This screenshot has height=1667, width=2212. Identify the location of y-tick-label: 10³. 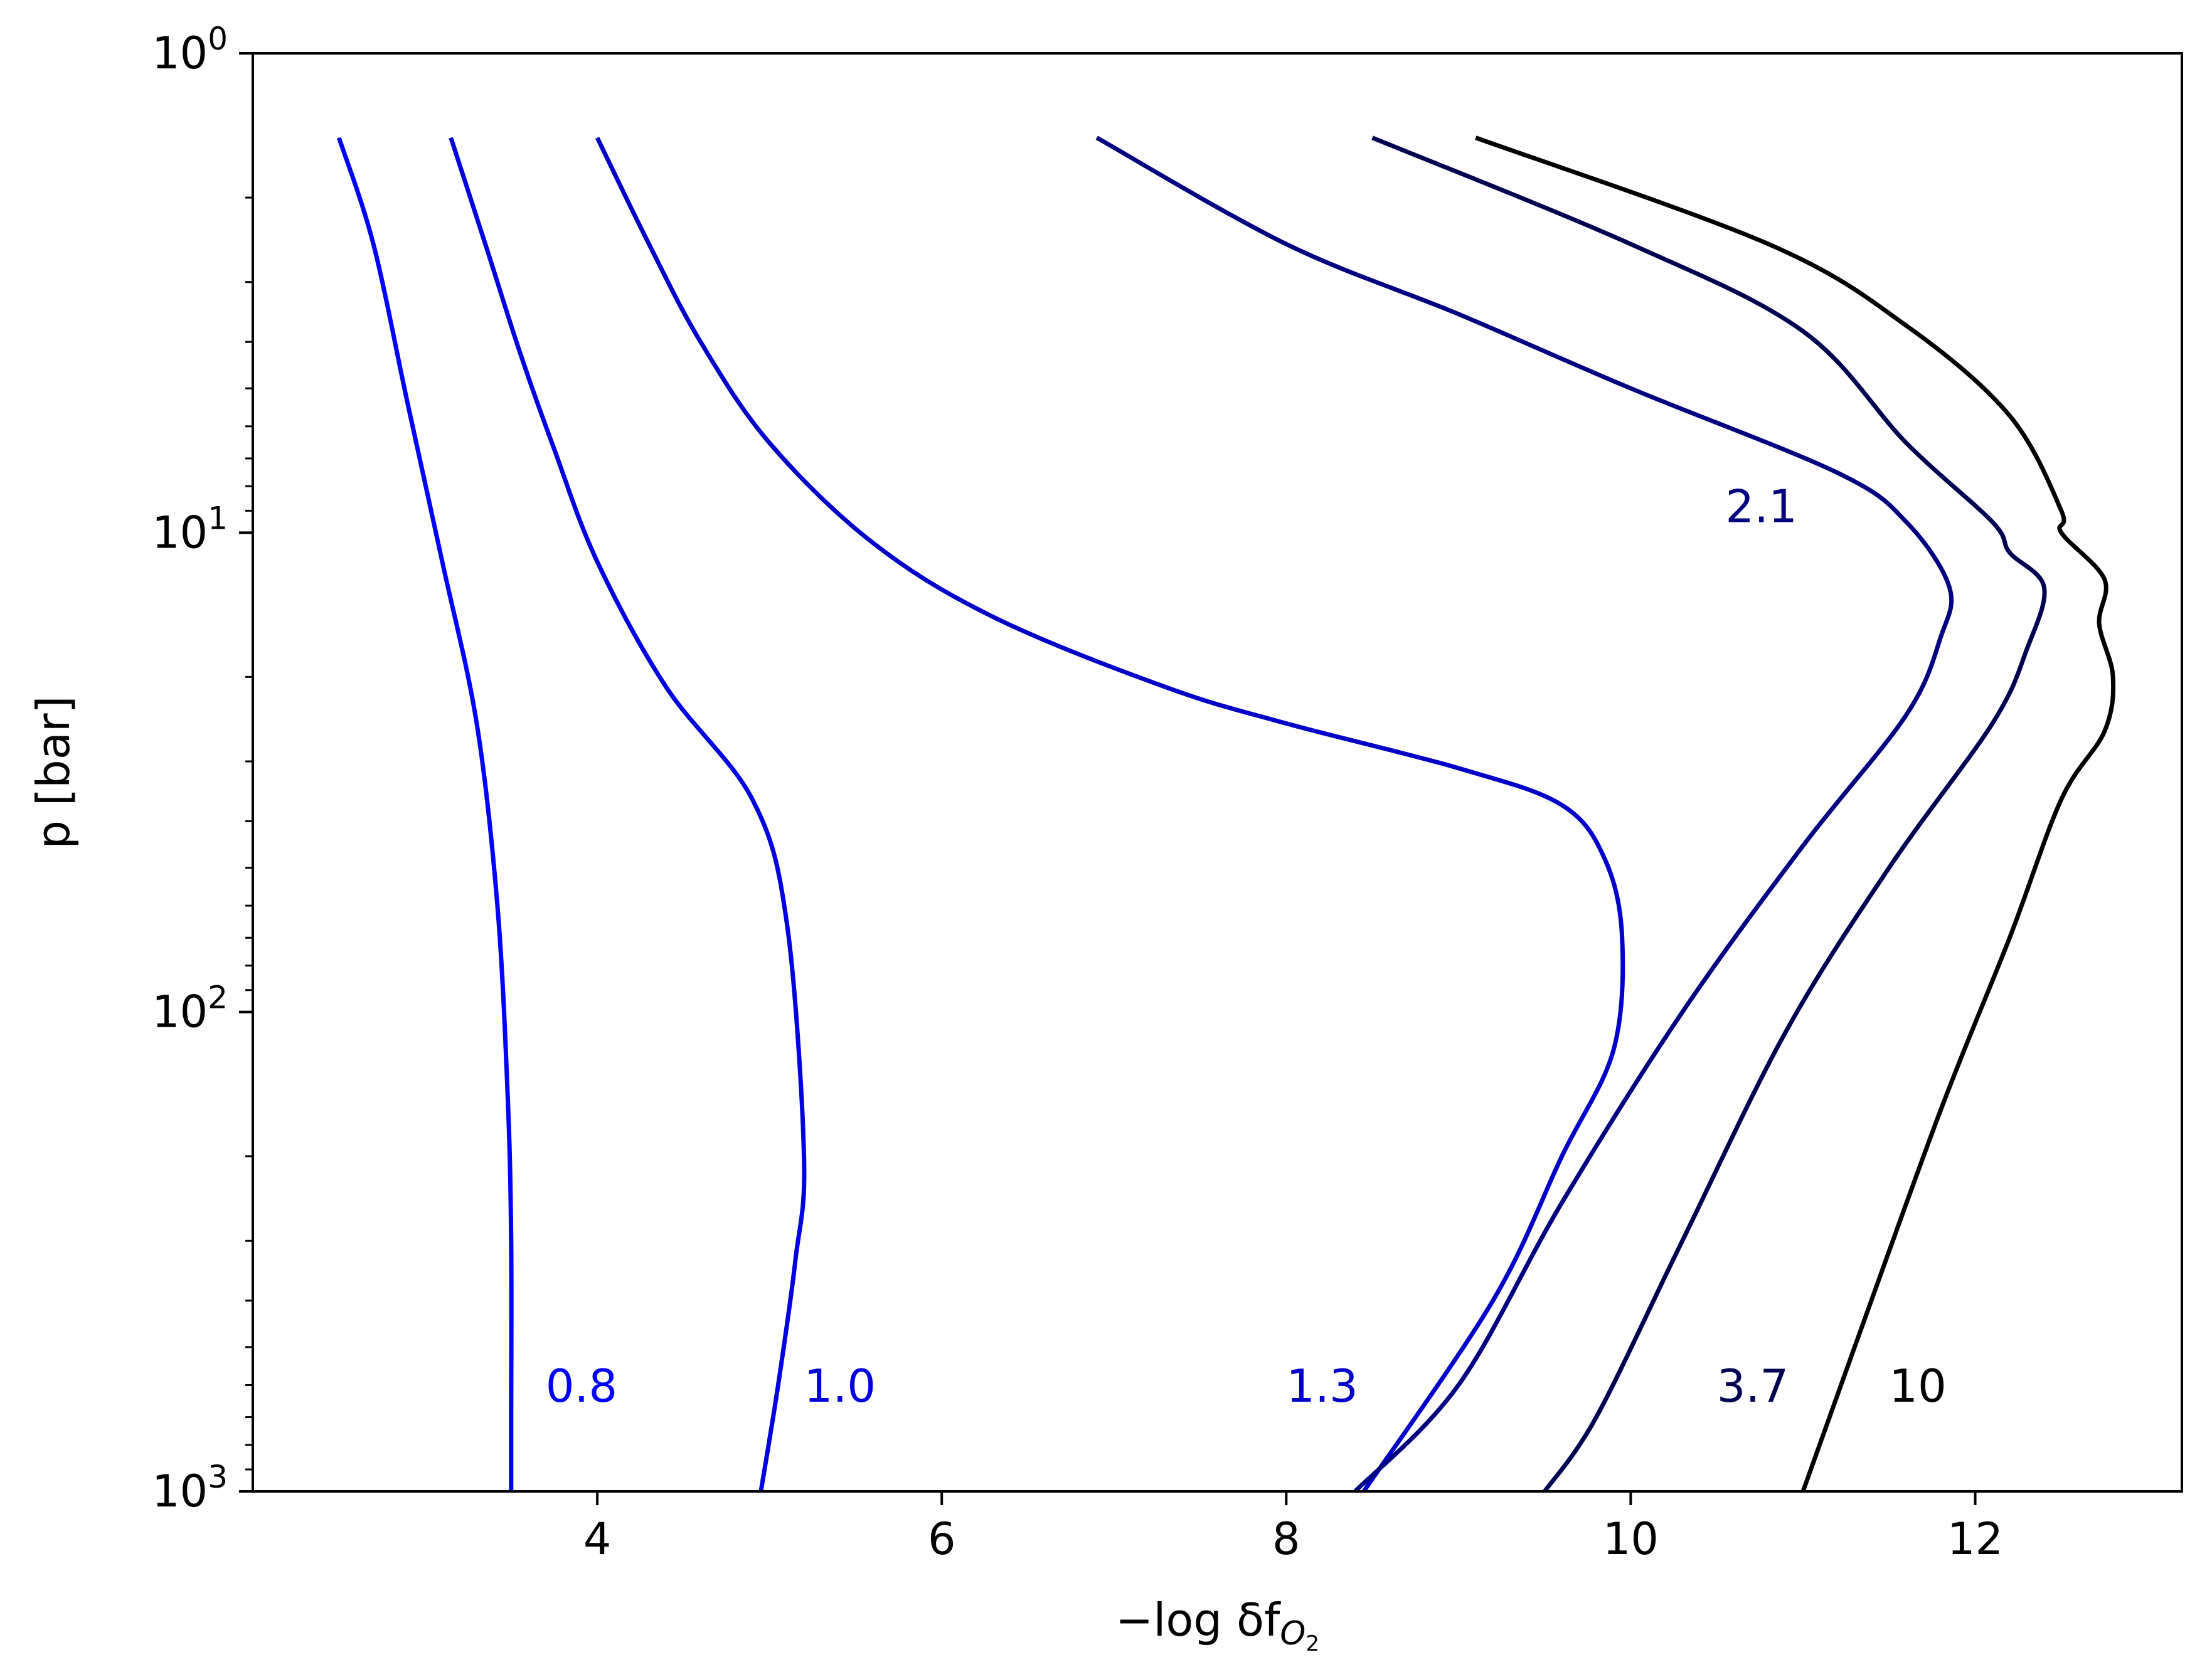
(190, 1488).